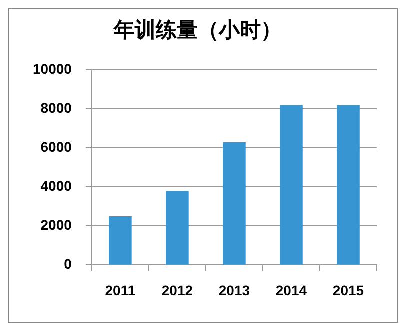  What do you see at coordinates (52, 69) in the screenshot?
I see `y-tick-label: 10000` at bounding box center [52, 69].